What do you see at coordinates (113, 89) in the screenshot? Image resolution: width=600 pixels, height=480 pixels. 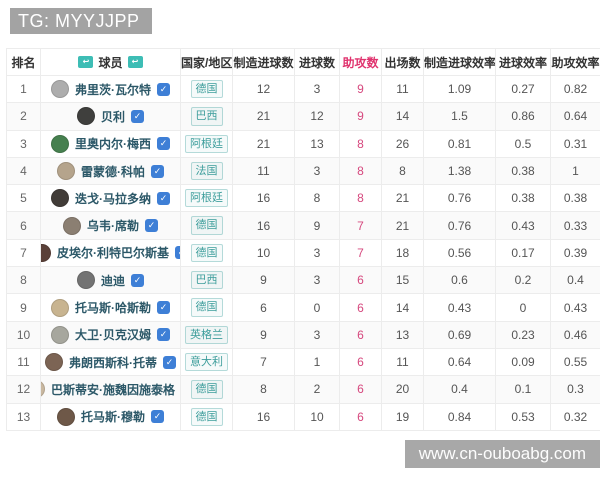 I see `player-name-link: 弗里茨·瓦尔特` at bounding box center [113, 89].